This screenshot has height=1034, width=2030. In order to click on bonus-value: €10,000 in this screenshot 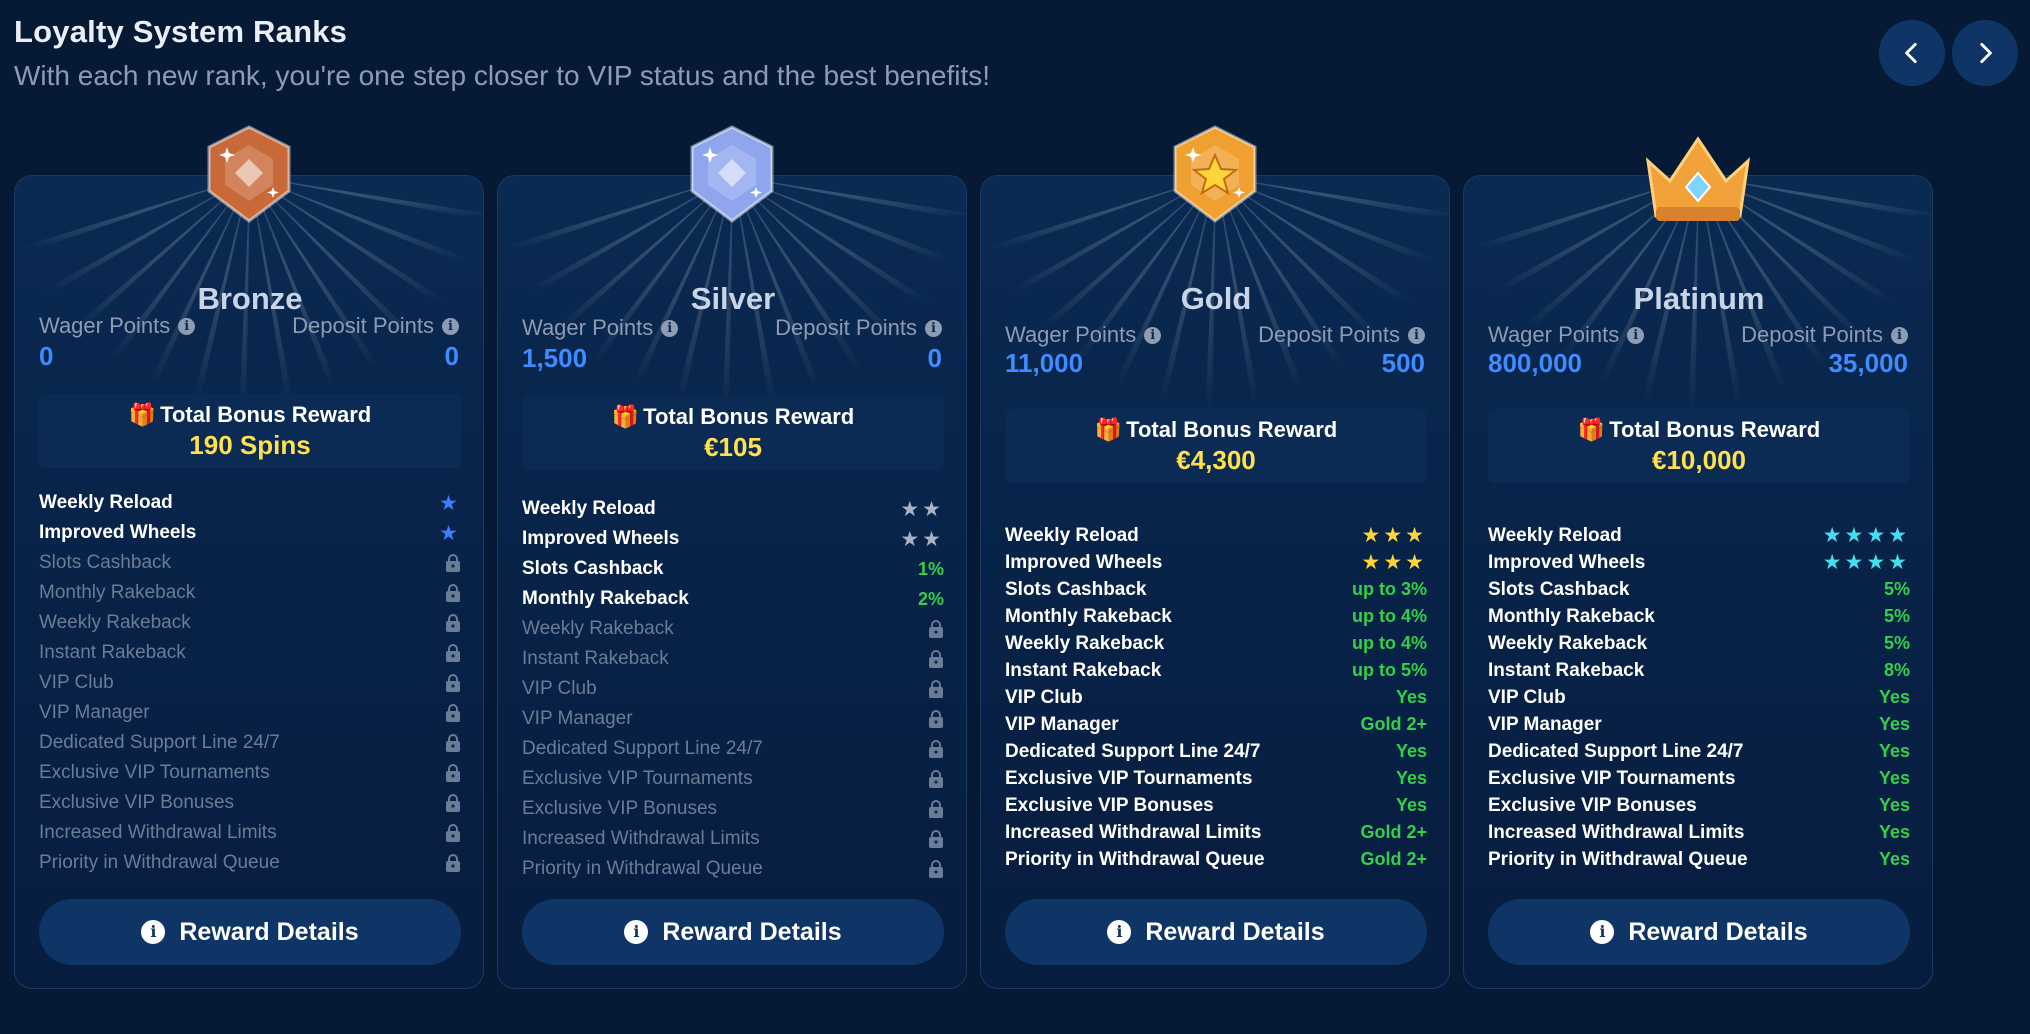, I will do `click(1699, 460)`.